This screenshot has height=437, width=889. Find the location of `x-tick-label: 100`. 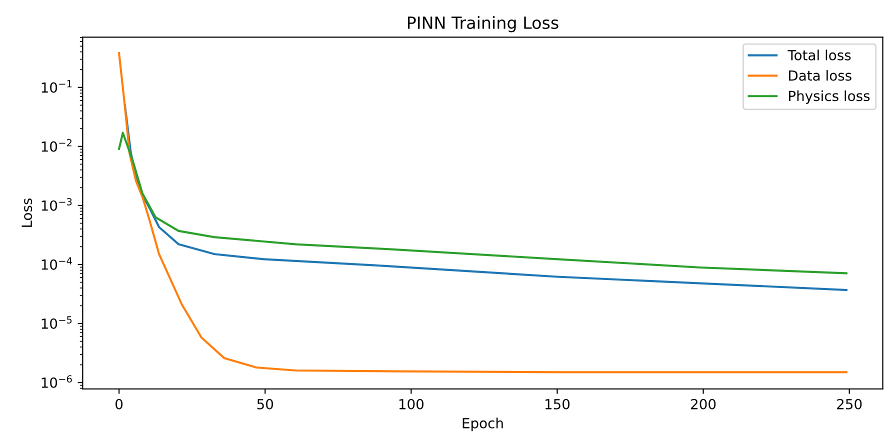

x-tick-label: 100 is located at coordinates (411, 404).